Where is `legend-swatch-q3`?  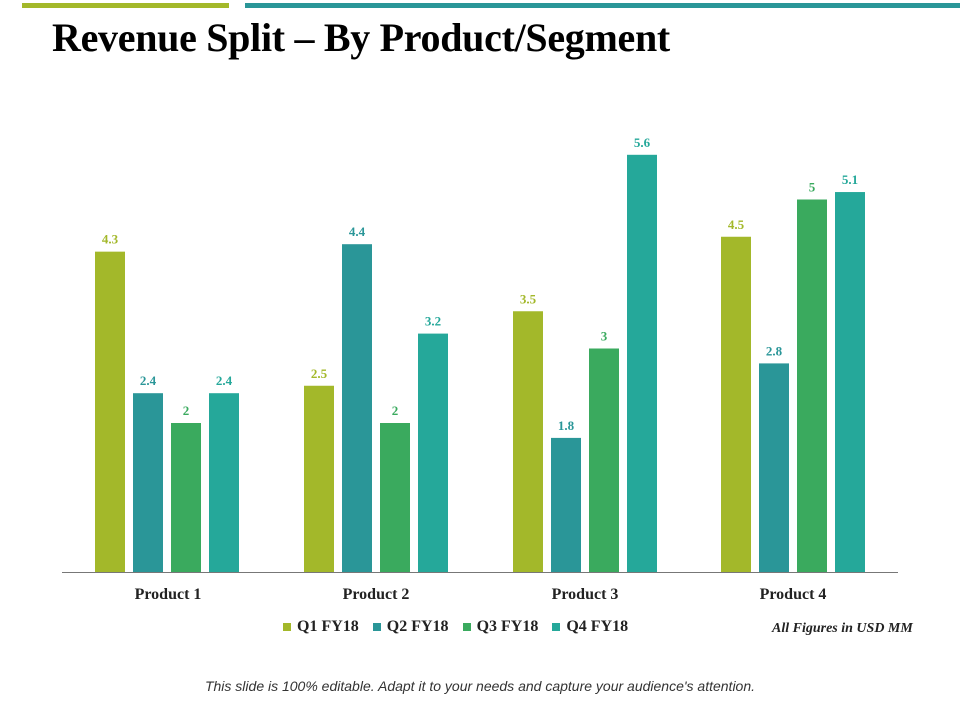
legend-swatch-q3 is located at coordinates (466, 627).